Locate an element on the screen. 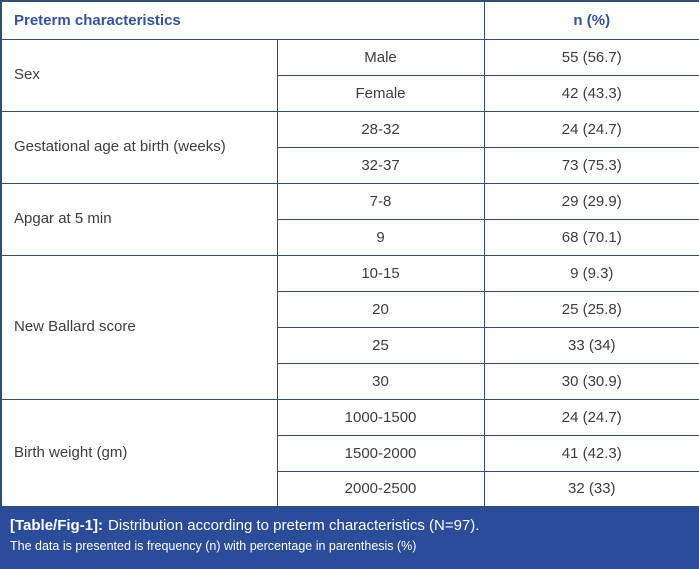 The image size is (699, 569). header-cell-n-percent: n (%) is located at coordinates (591, 20).